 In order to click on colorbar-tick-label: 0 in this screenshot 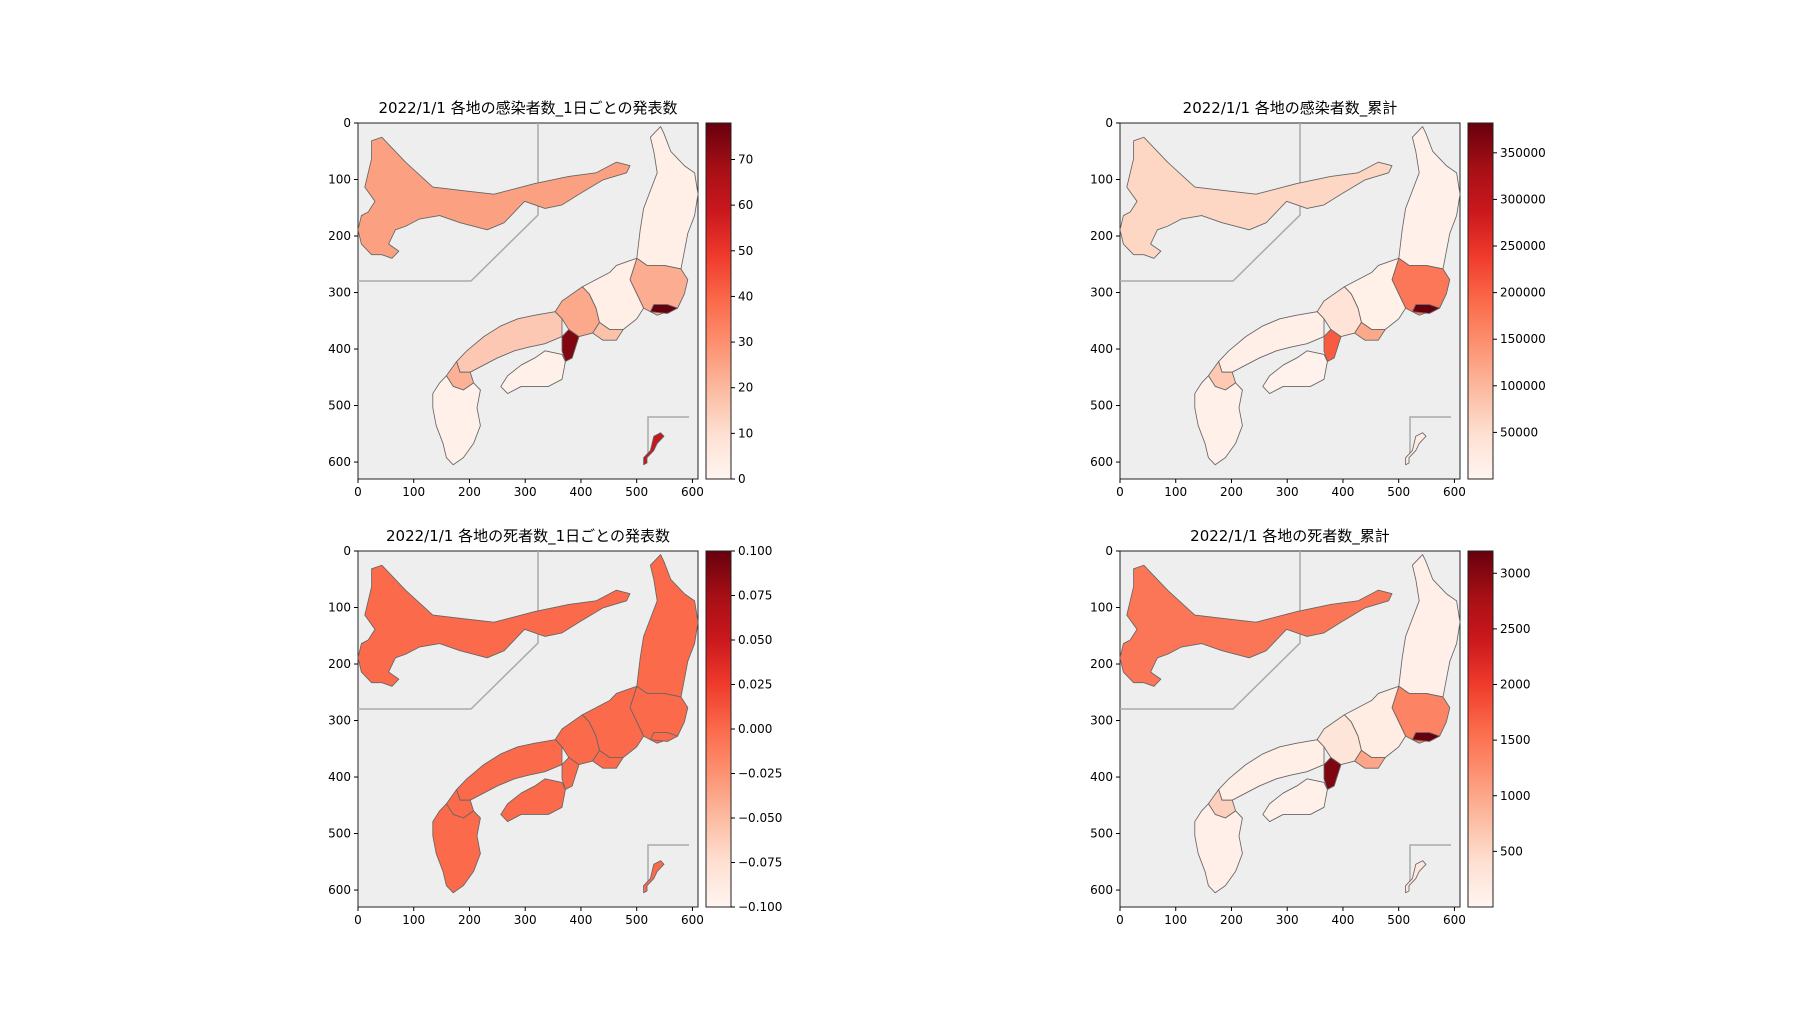, I will do `click(742, 479)`.